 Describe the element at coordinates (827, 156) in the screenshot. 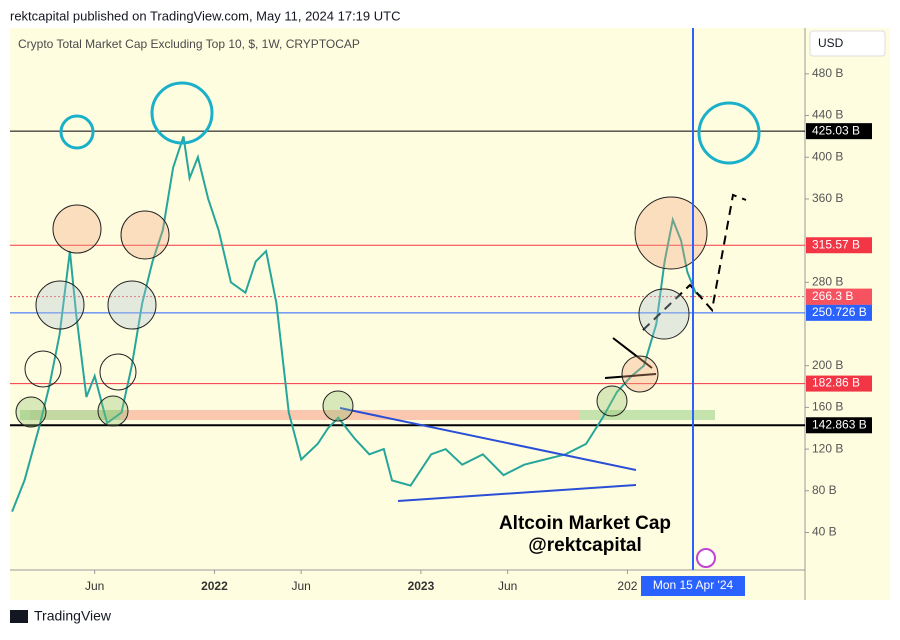

I see `y-tick-label: 400 B` at that location.